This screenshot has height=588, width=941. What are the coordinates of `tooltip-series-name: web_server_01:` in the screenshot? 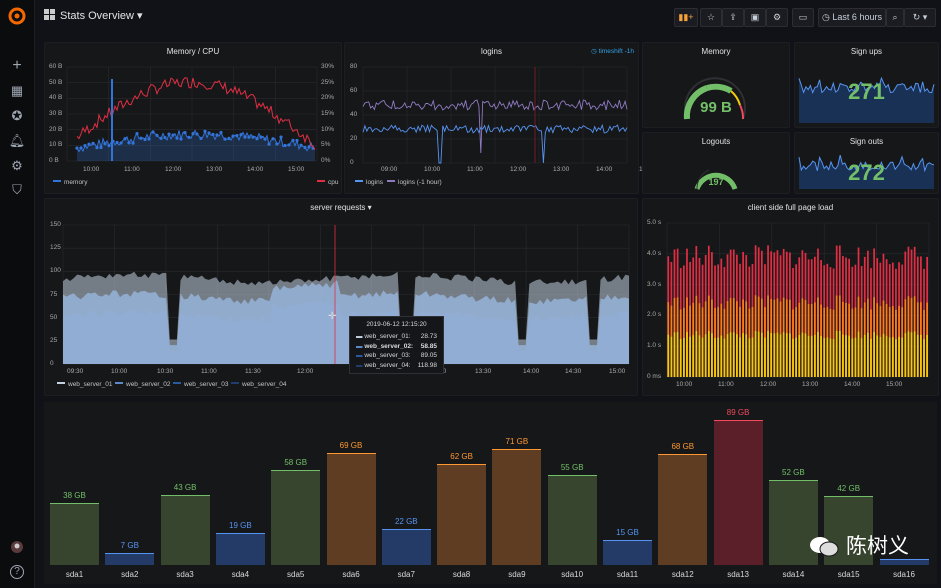 It's located at (387, 336).